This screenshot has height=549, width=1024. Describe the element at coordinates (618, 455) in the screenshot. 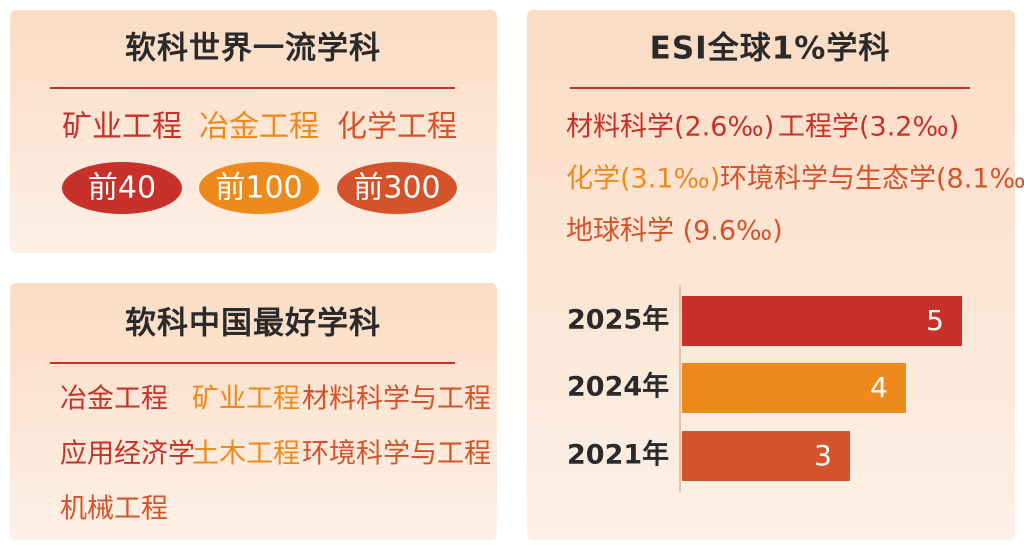

I see `category-label: 2021年` at that location.